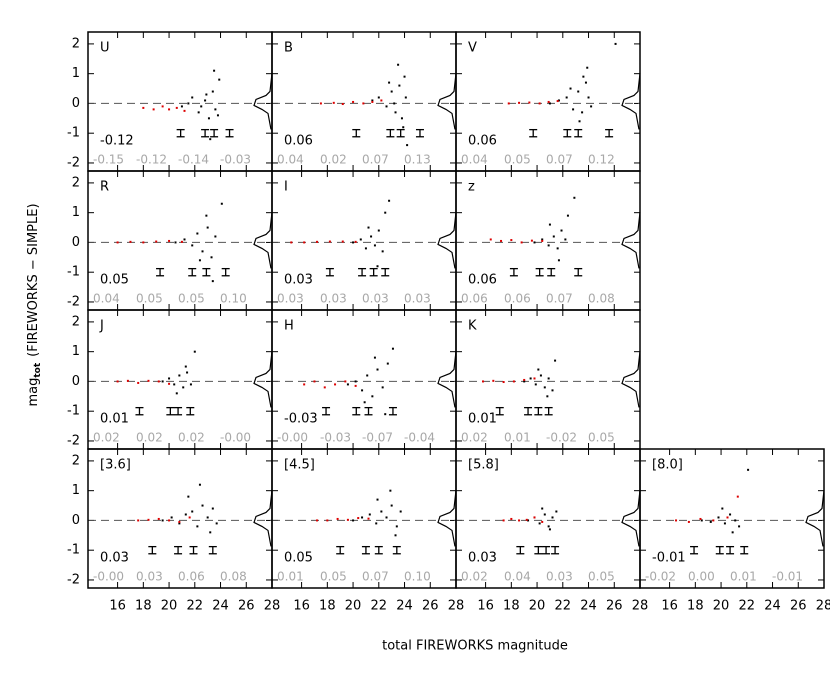 This screenshot has height=692, width=830. I want to click on bin-median: -0.14, so click(193, 160).